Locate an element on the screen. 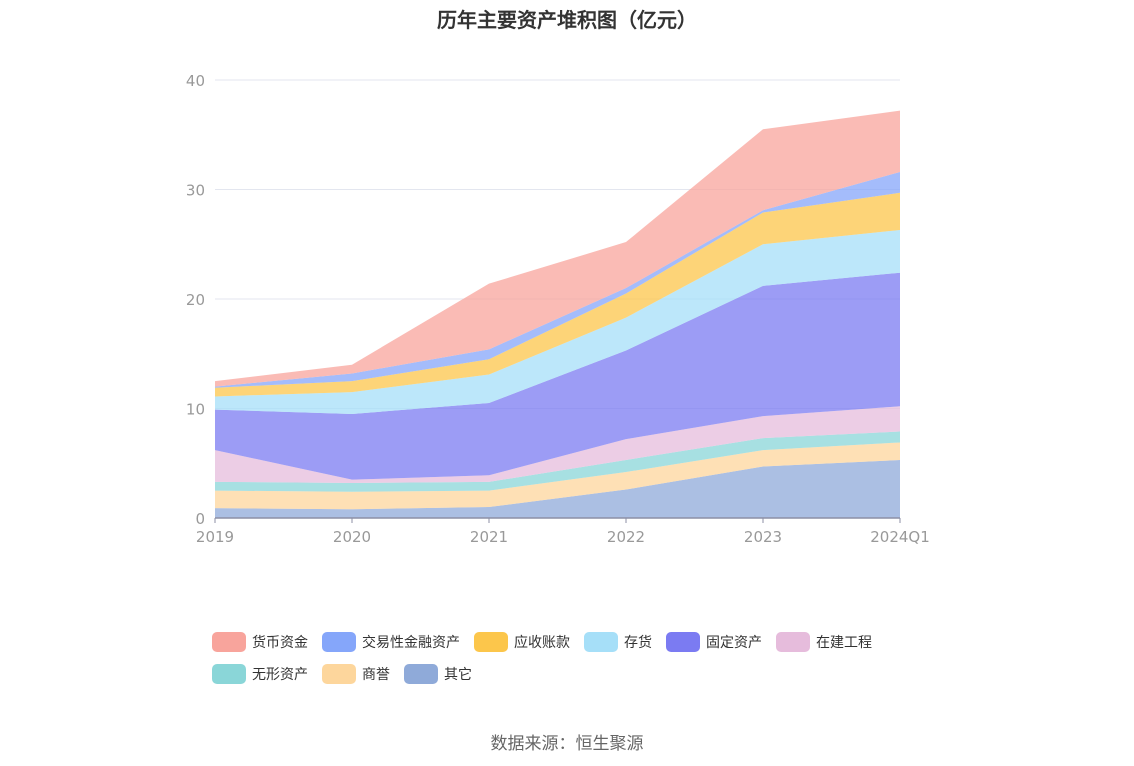  legend-item: 应收账款 is located at coordinates (522, 642).